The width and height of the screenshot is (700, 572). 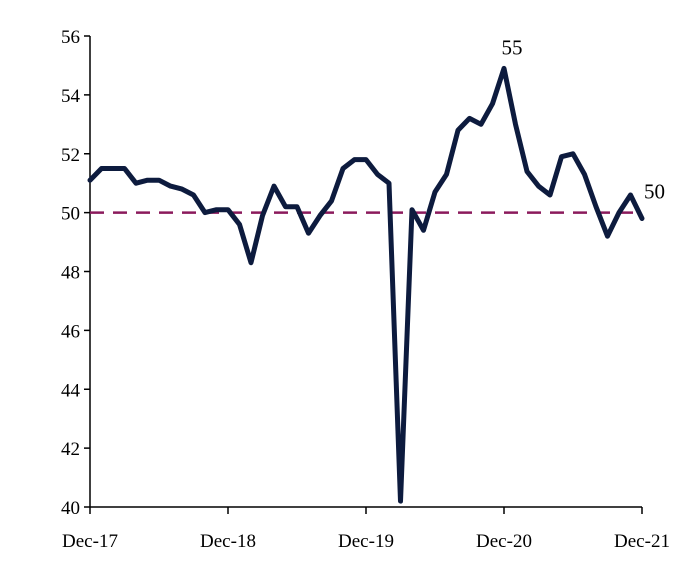 What do you see at coordinates (70, 214) in the screenshot?
I see `y-tick-label: 50` at bounding box center [70, 214].